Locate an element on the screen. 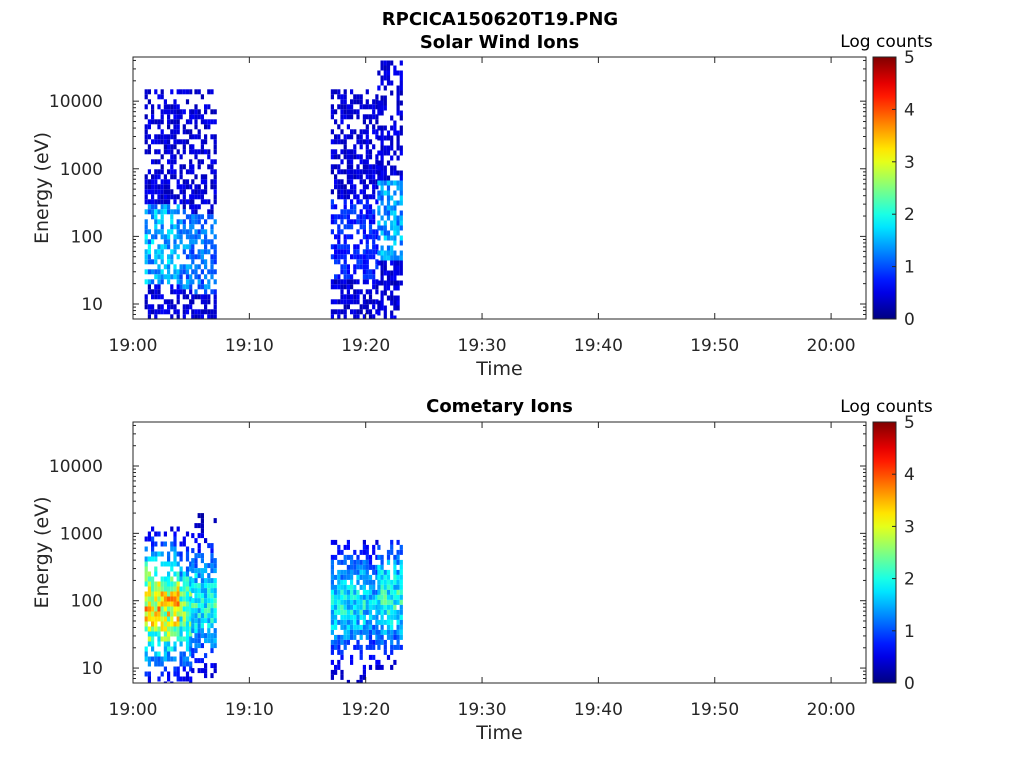 Image resolution: width=1024 pixels, height=768 pixels. x-tick-label: 19:40 is located at coordinates (598, 710).